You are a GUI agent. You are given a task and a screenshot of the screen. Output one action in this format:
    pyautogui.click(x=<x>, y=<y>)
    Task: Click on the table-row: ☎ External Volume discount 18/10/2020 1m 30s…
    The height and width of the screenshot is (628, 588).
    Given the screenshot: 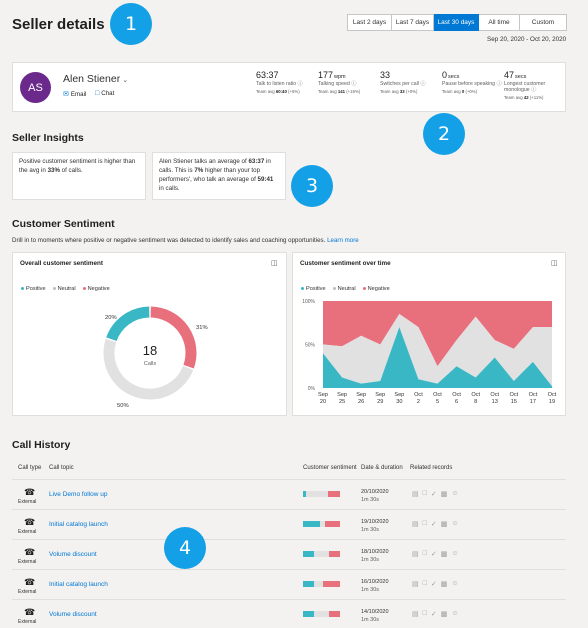 What is the action you would take?
    pyautogui.click(x=289, y=555)
    